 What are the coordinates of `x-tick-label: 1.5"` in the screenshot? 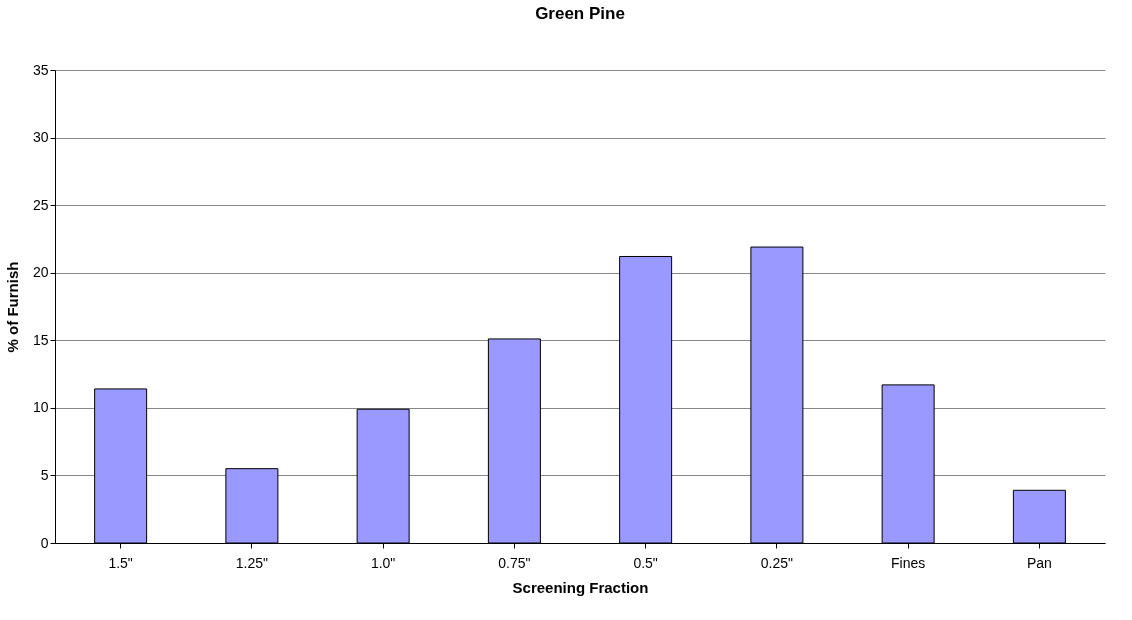 It's located at (120, 562).